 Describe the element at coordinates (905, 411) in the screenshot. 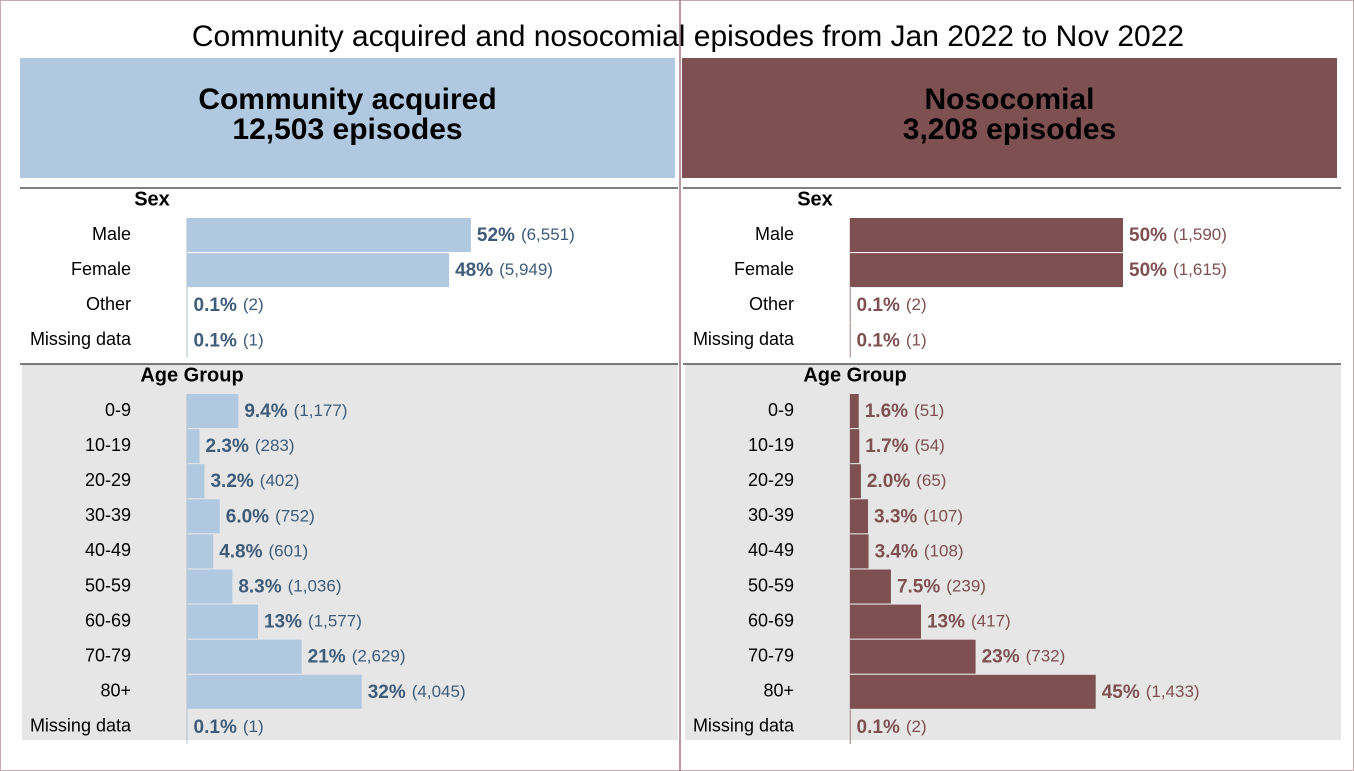

I see `value-label: 1.6% (51)` at that location.